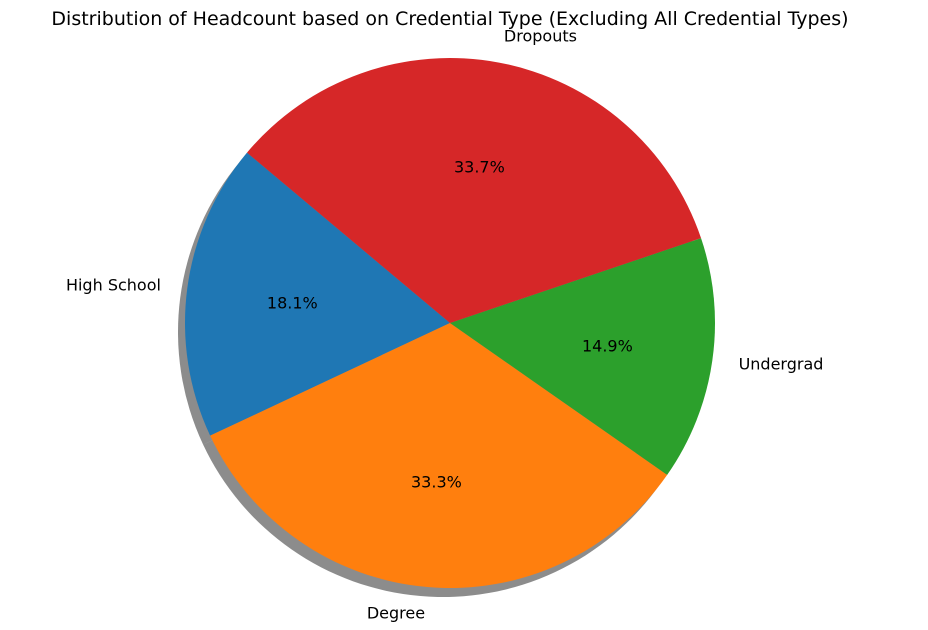 This screenshot has height=630, width=928. I want to click on slice-high-school, so click(317, 294).